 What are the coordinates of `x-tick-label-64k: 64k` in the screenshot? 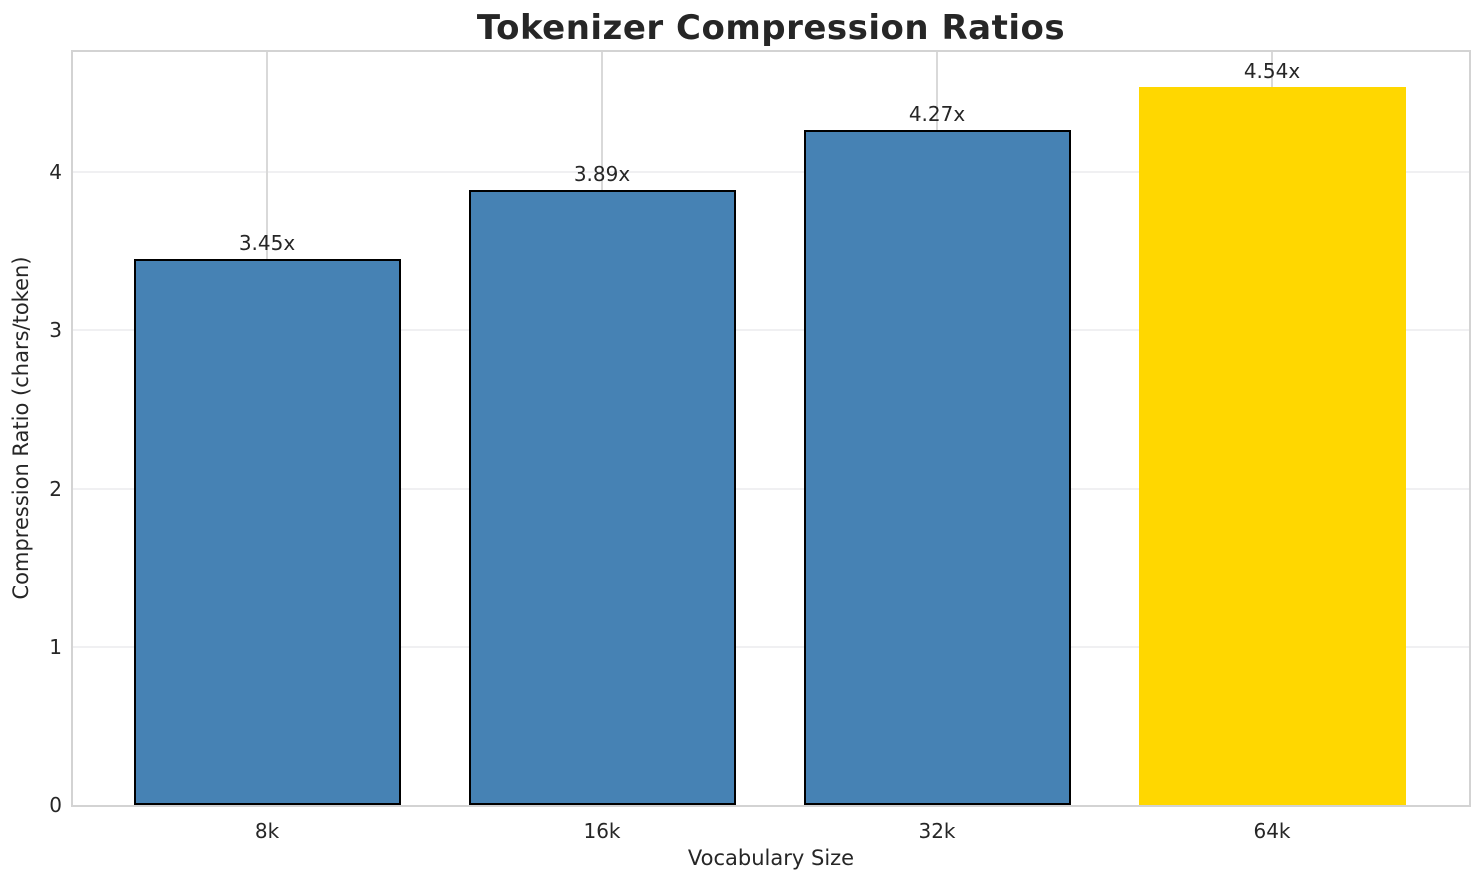 It's located at (1272, 831).